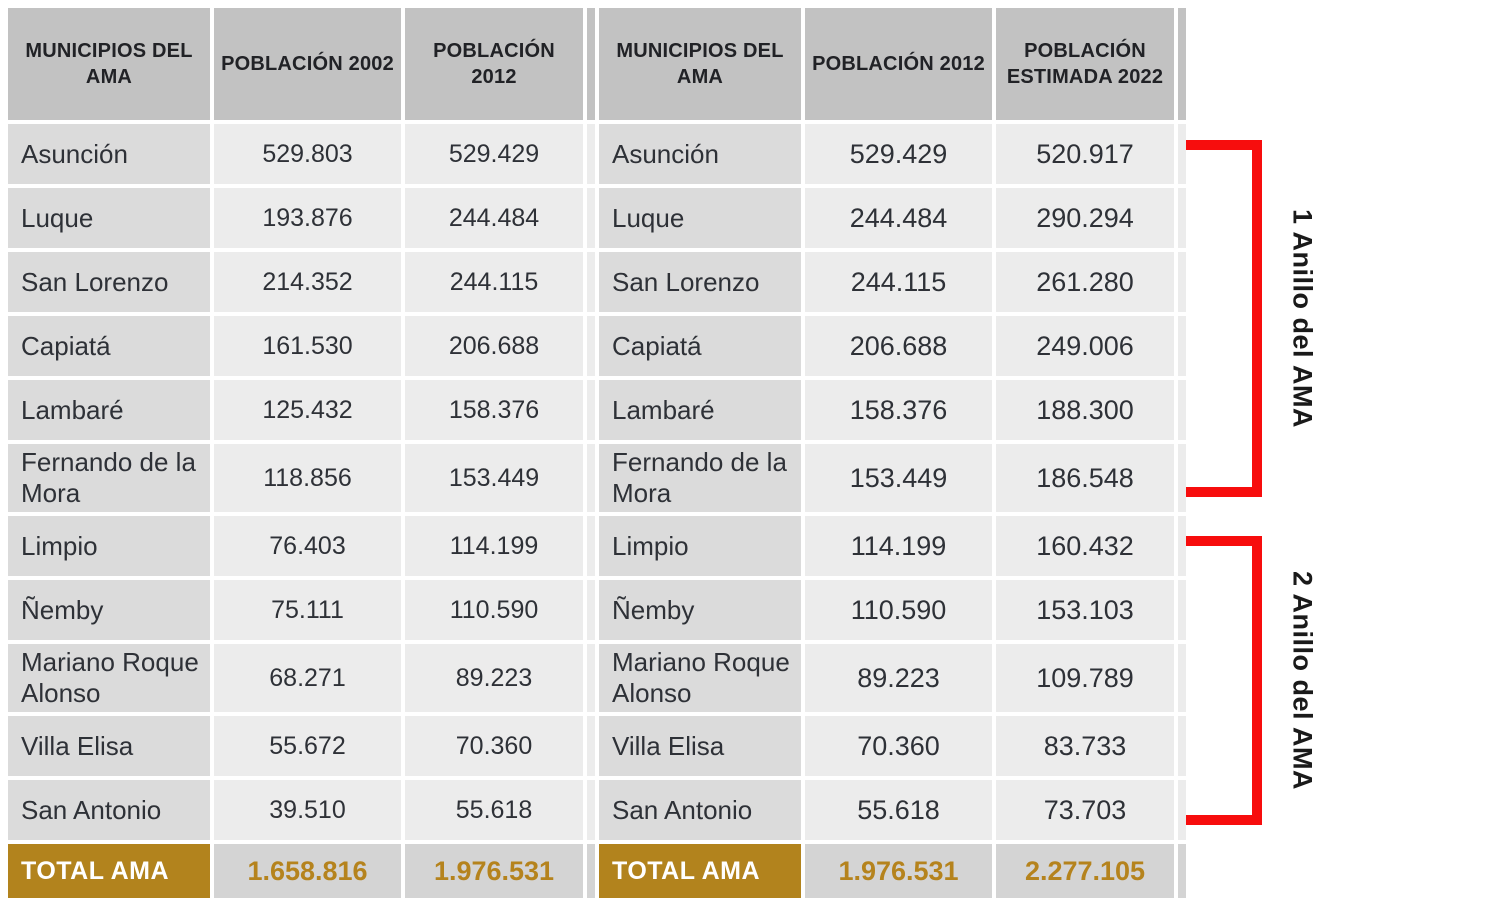 The width and height of the screenshot is (1500, 898). What do you see at coordinates (898, 678) in the screenshot?
I see `population-cell: 89.223` at bounding box center [898, 678].